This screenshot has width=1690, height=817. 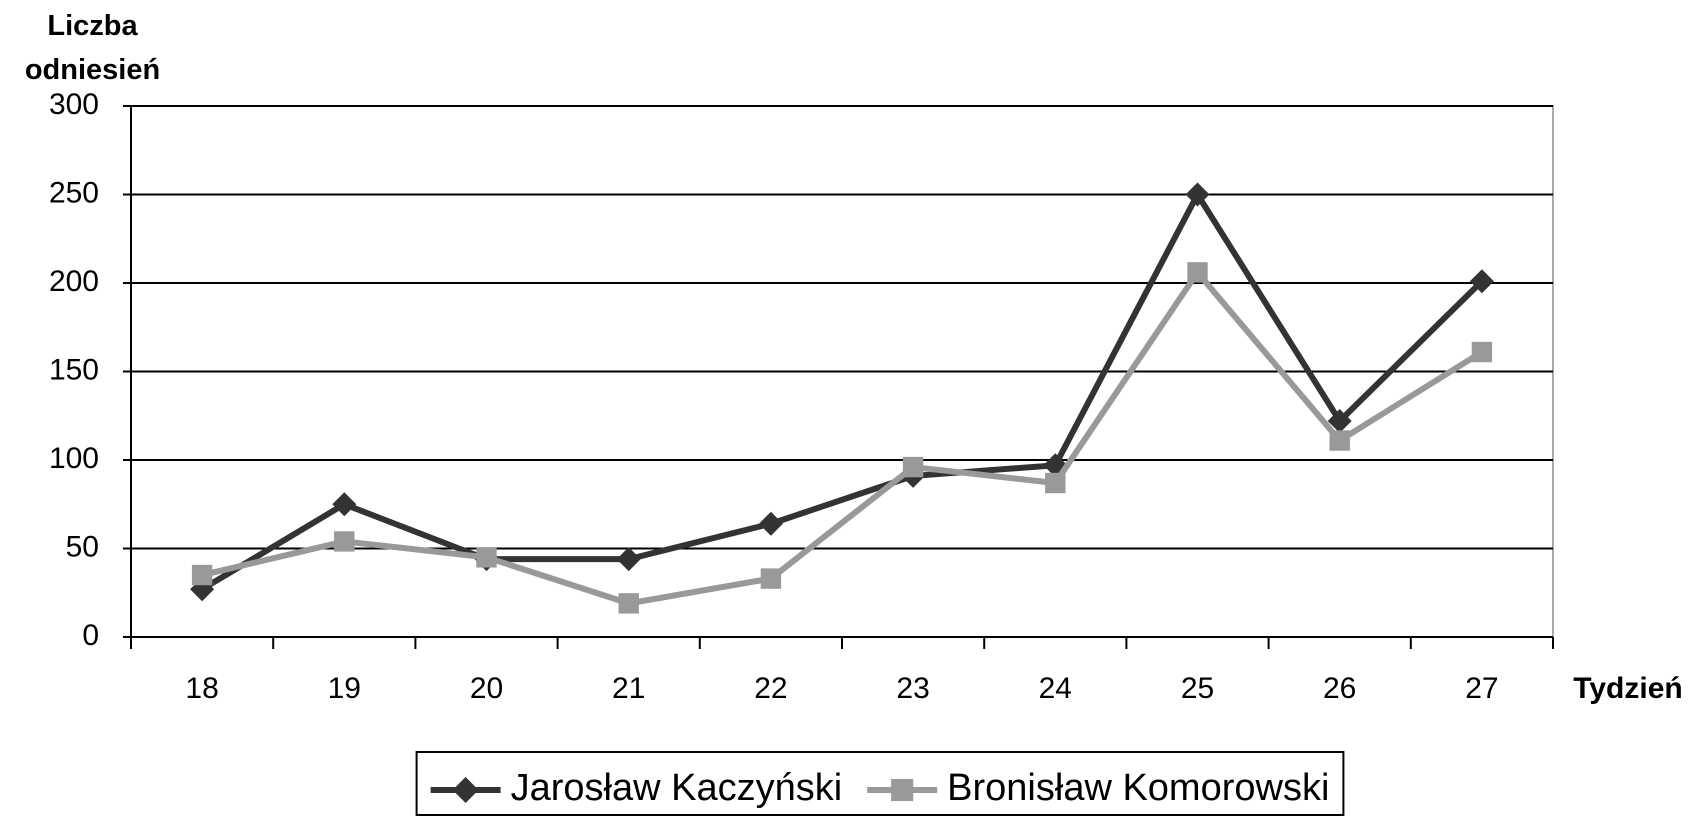 I want to click on y-axis-label: Liczba odniesień, so click(x=92, y=48).